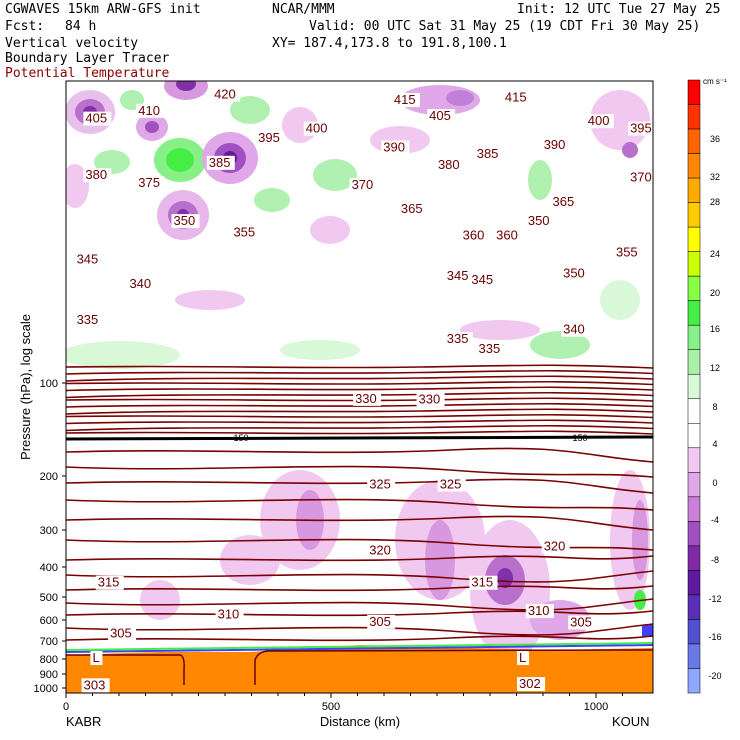 The width and height of the screenshot is (740, 740). I want to click on tropopause-label: 150, so click(580, 438).